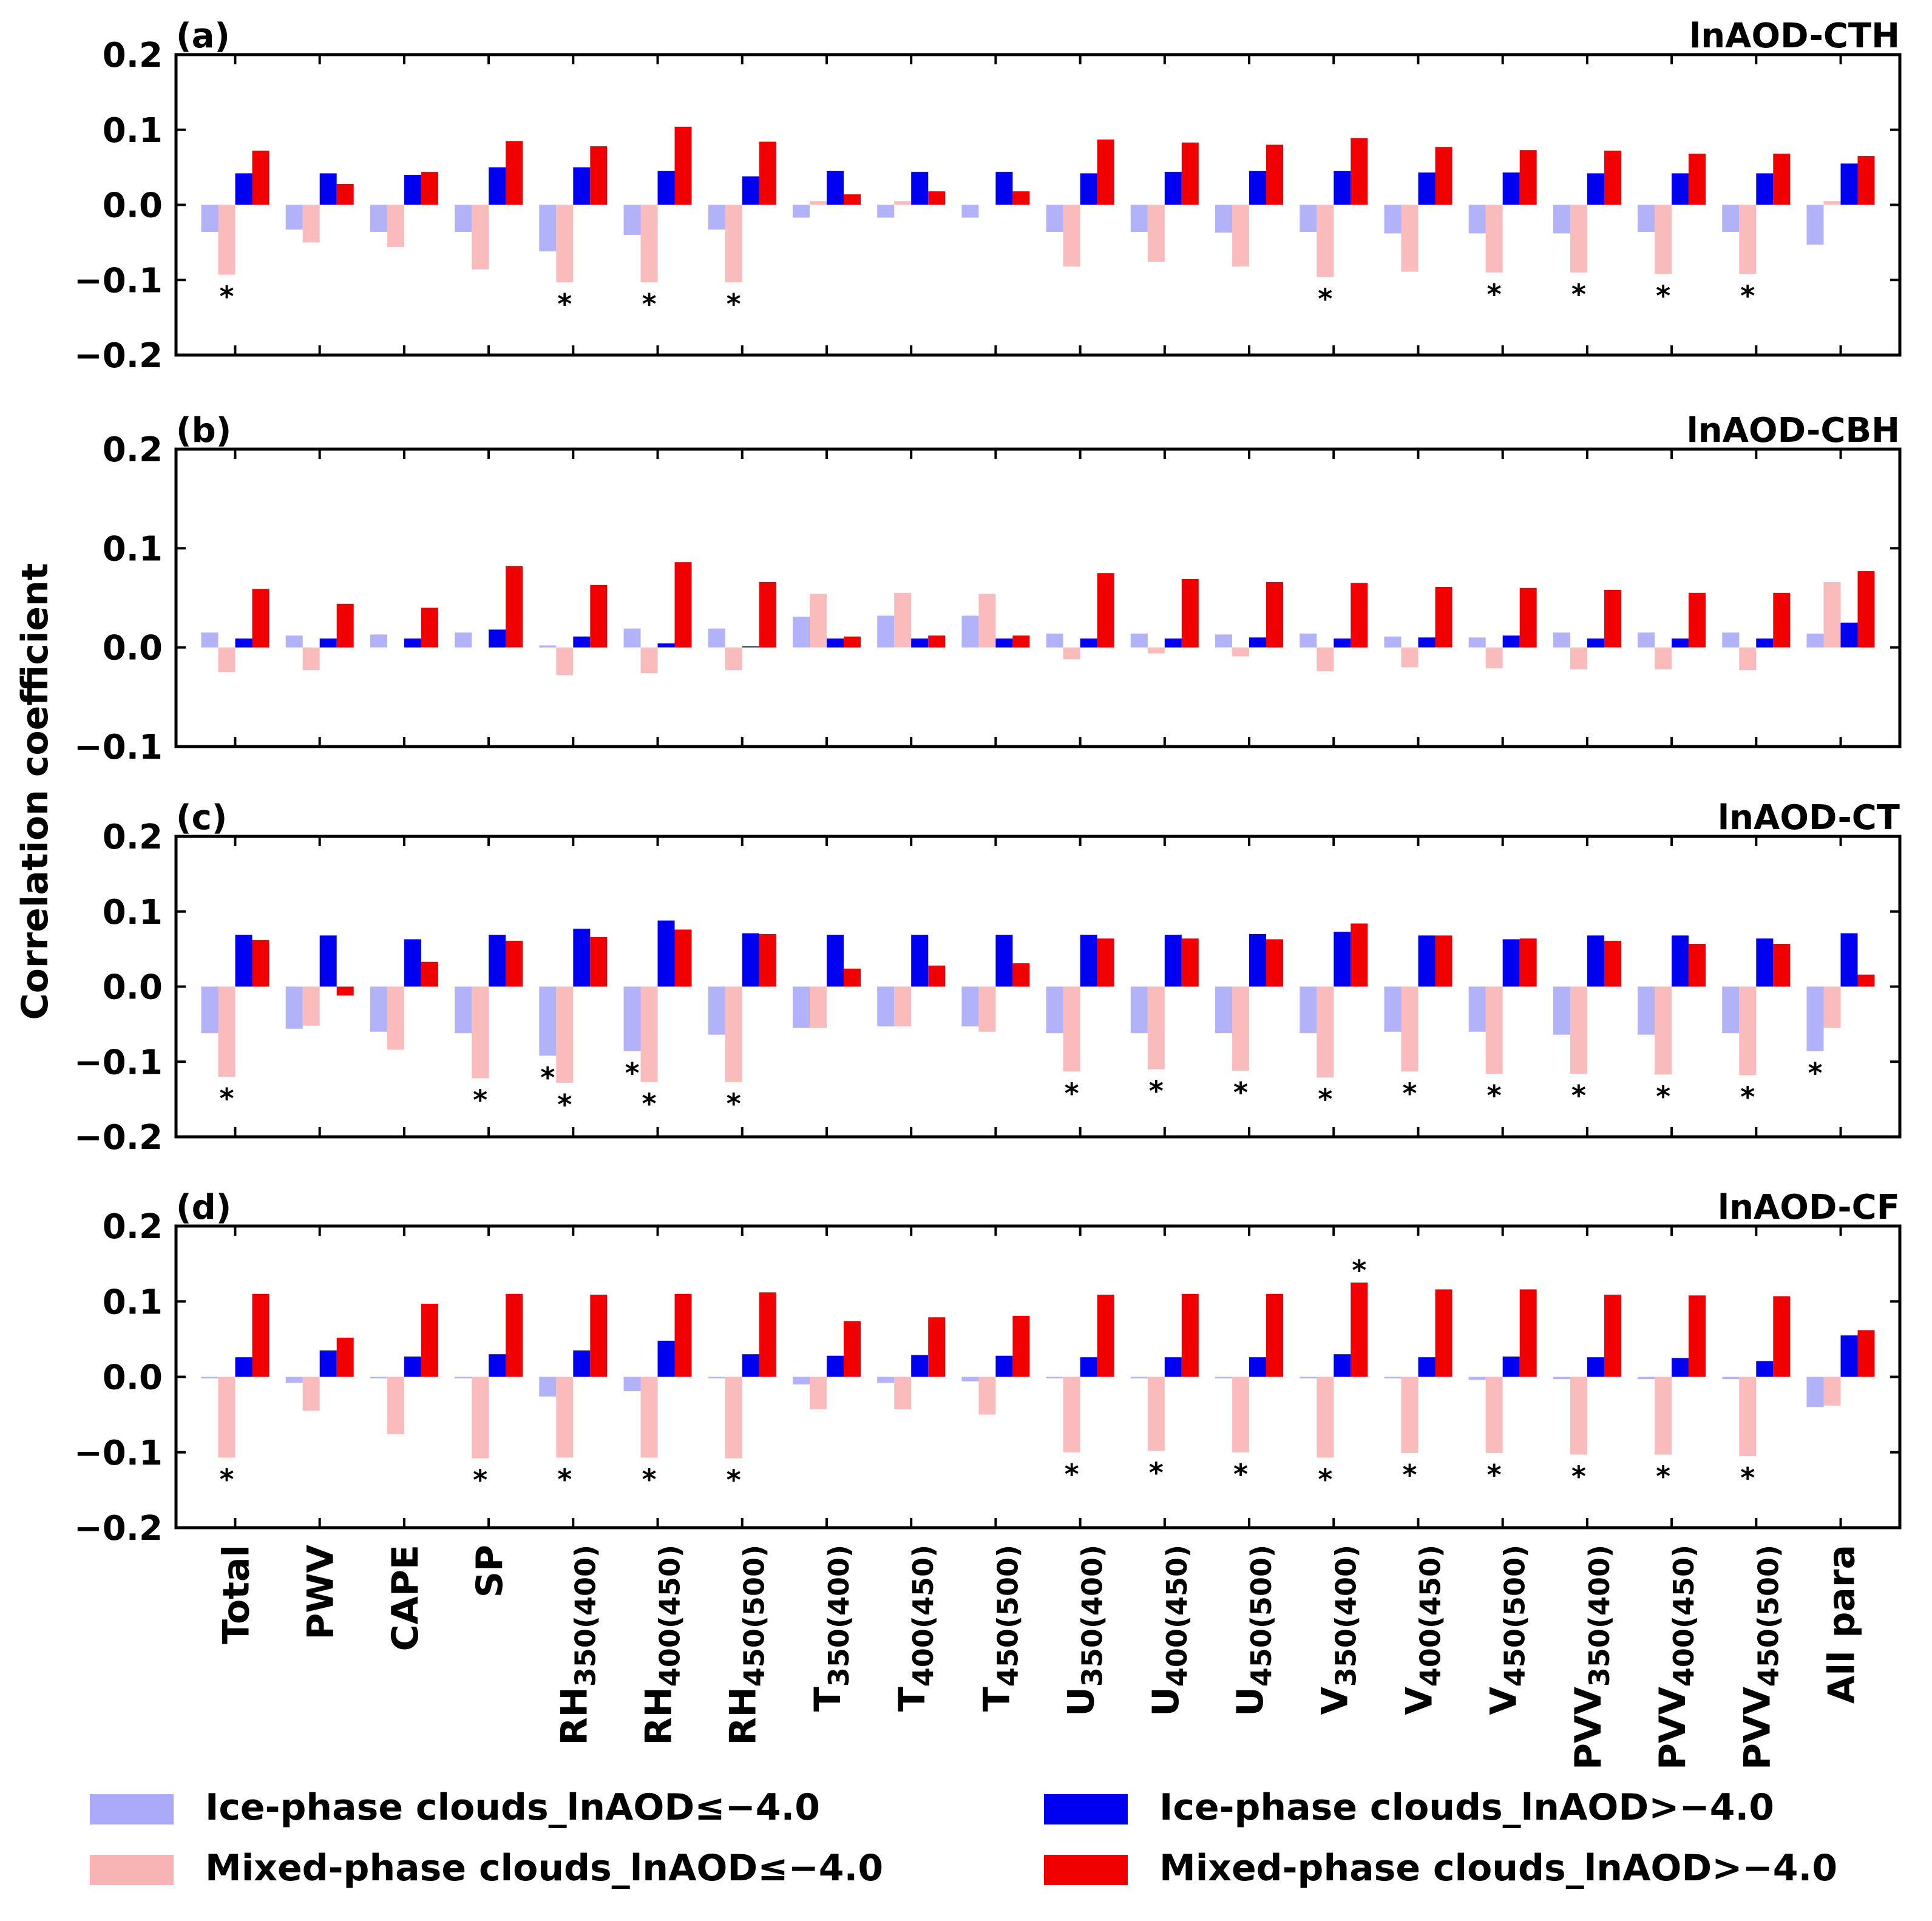 This screenshot has width=1932, height=1921. What do you see at coordinates (1748, 1416) in the screenshot?
I see `bar-p3-s1-c18` at bounding box center [1748, 1416].